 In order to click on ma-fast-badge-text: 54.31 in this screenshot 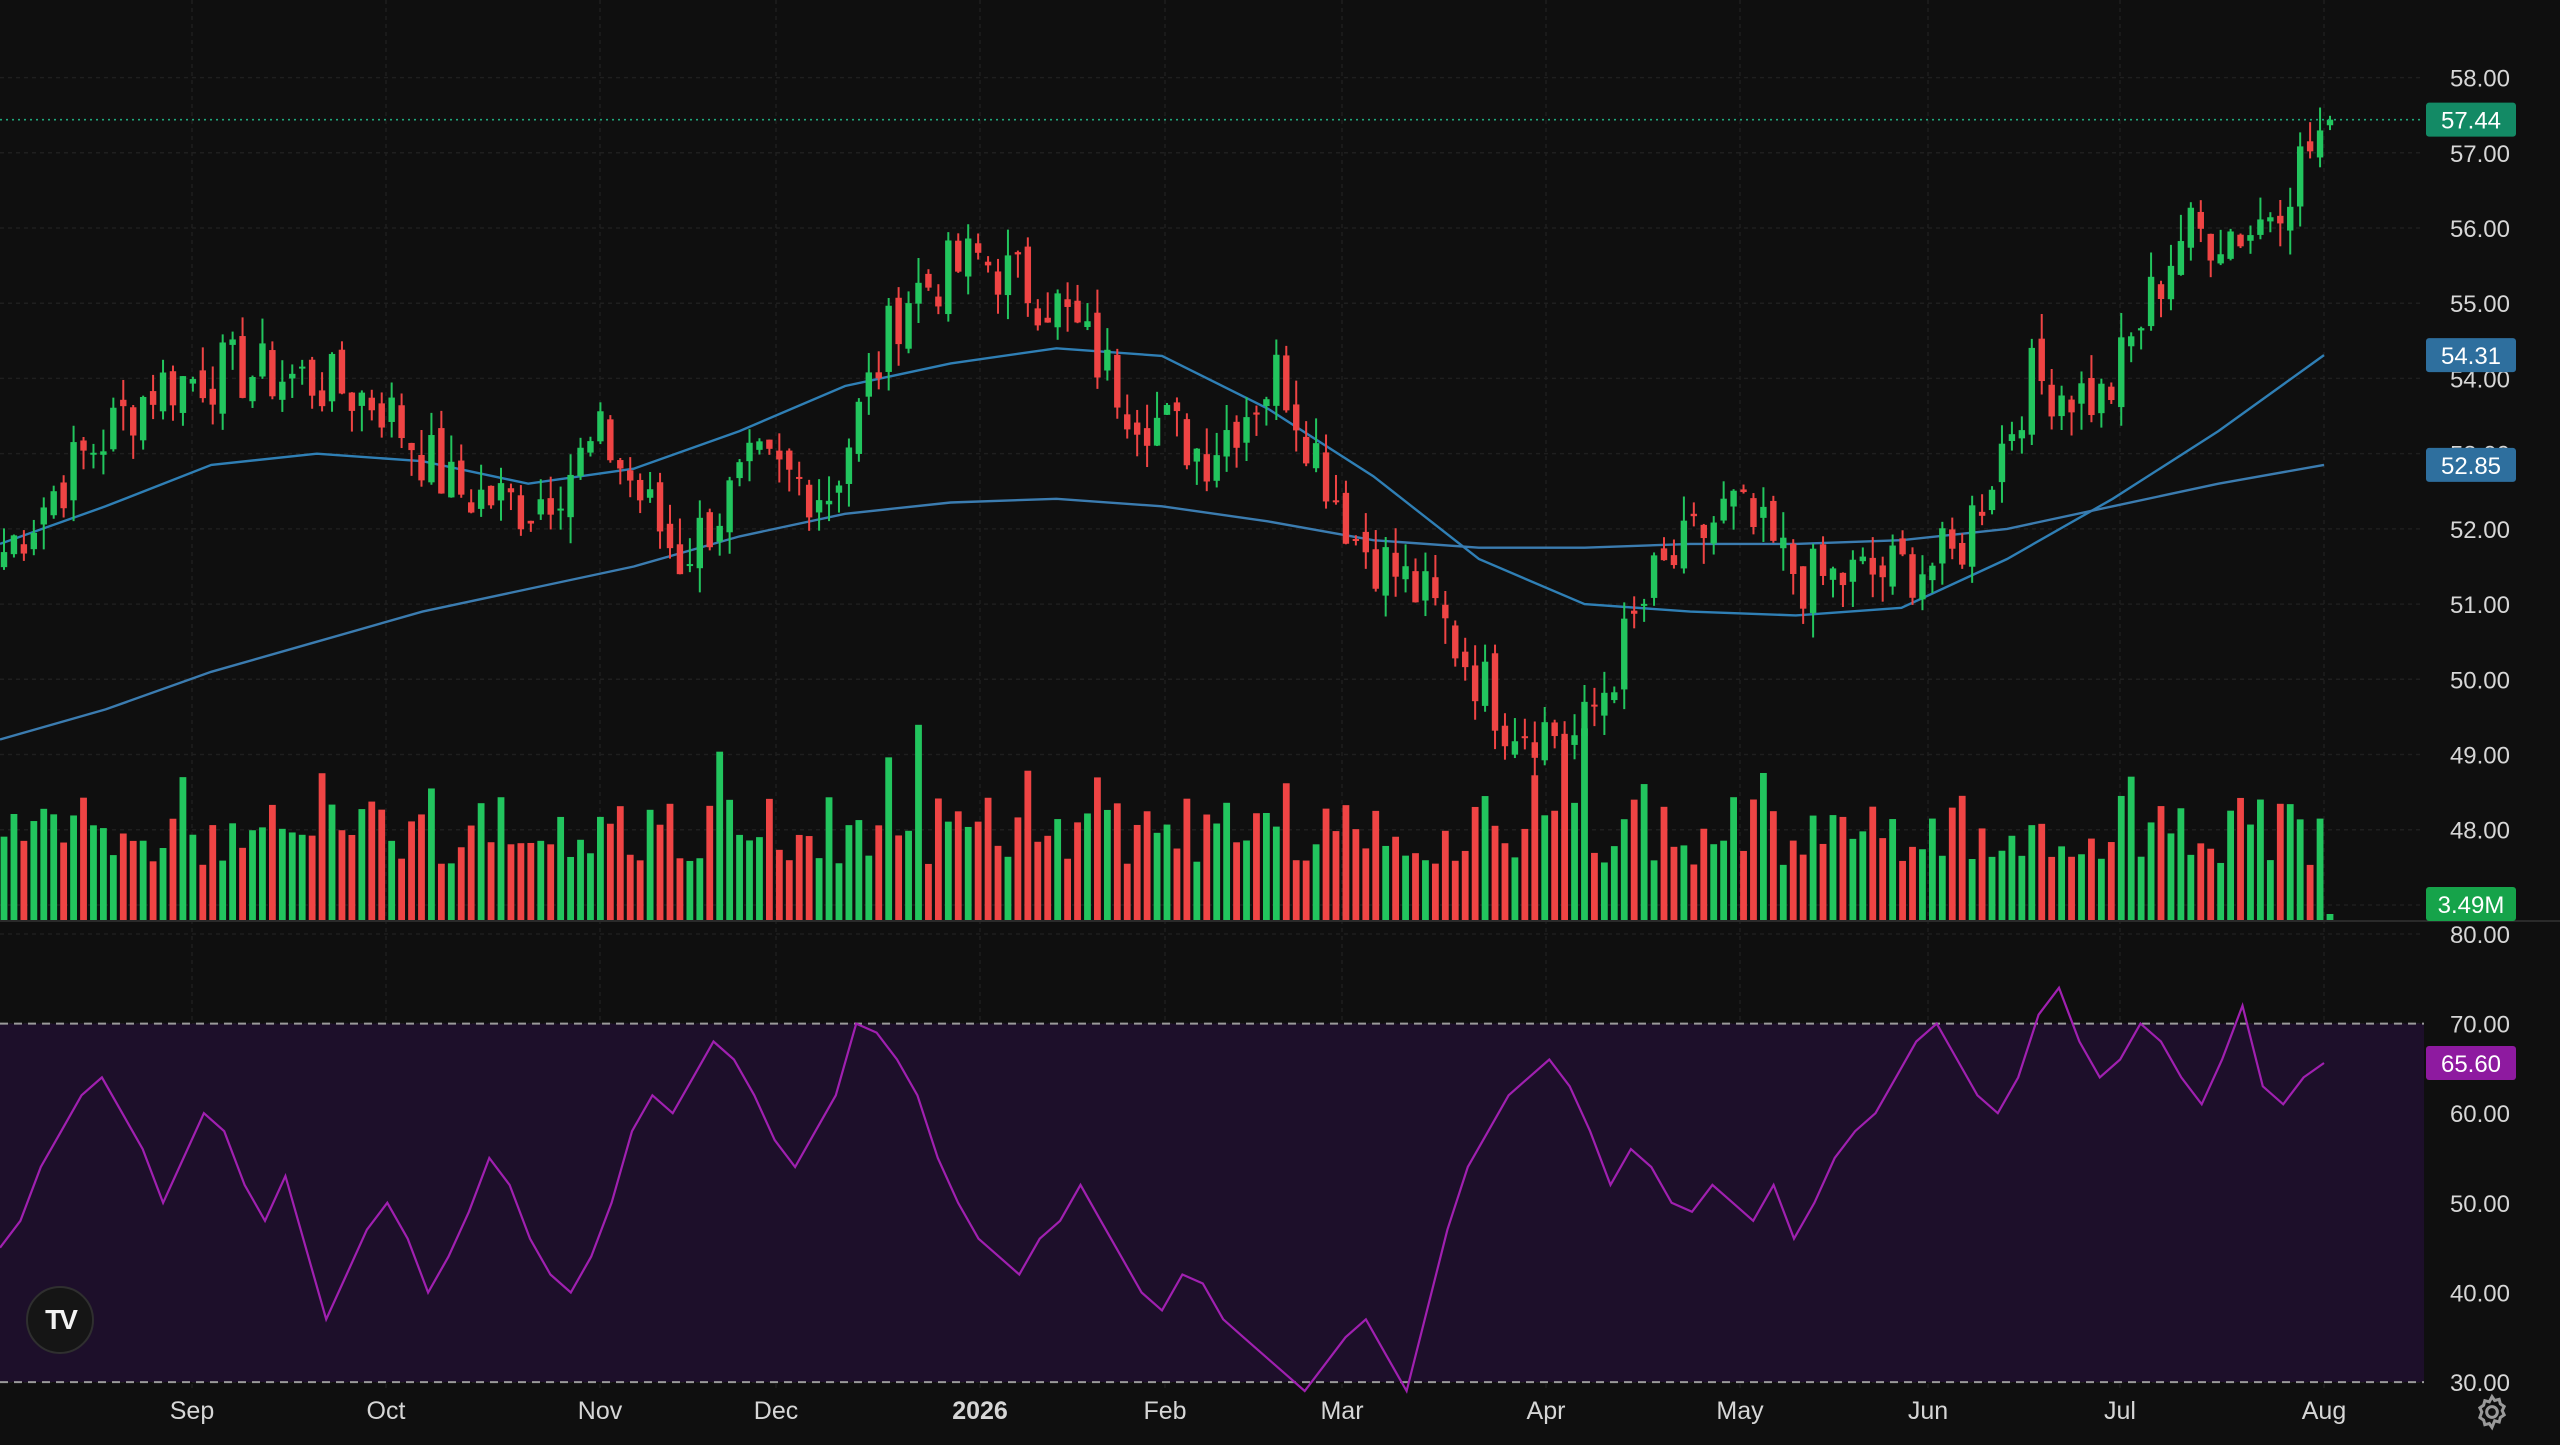, I will do `click(2471, 356)`.